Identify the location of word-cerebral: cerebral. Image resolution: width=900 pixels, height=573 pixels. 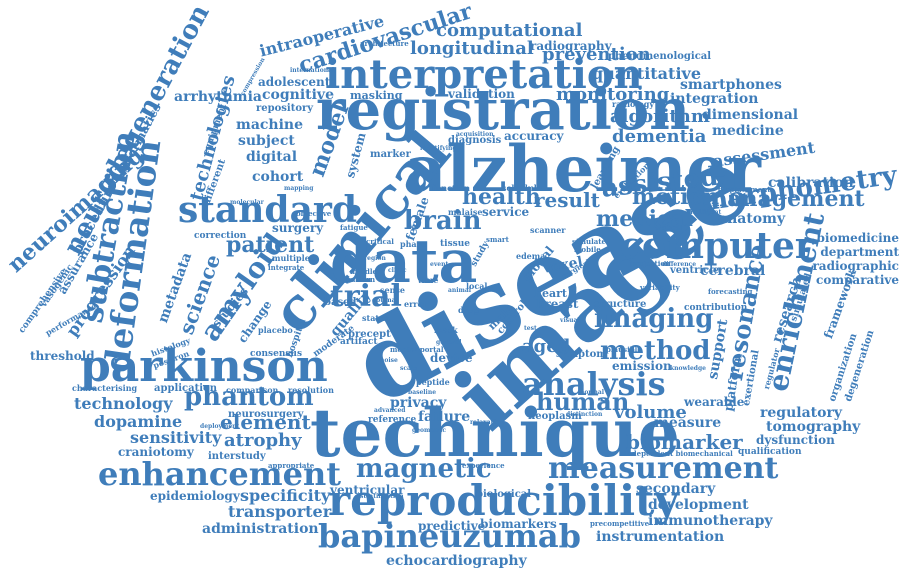
(733, 271).